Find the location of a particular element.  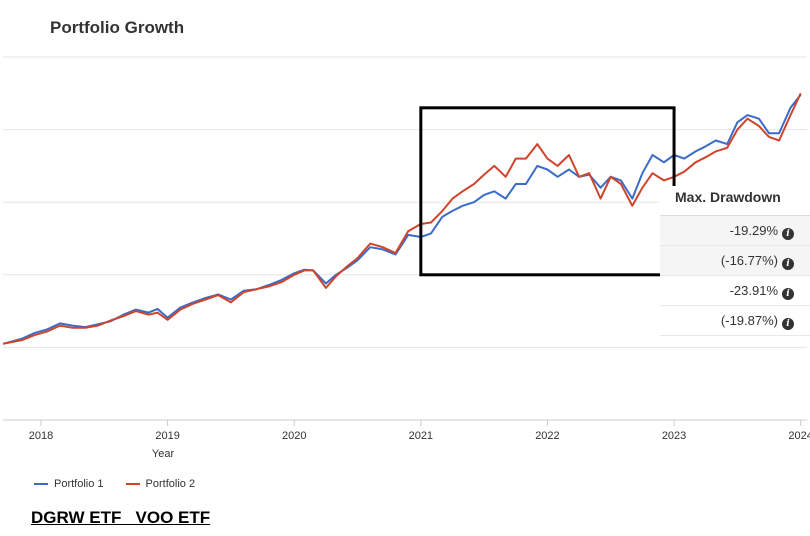

drawdown-value: (-16.77%) is located at coordinates (749, 260).